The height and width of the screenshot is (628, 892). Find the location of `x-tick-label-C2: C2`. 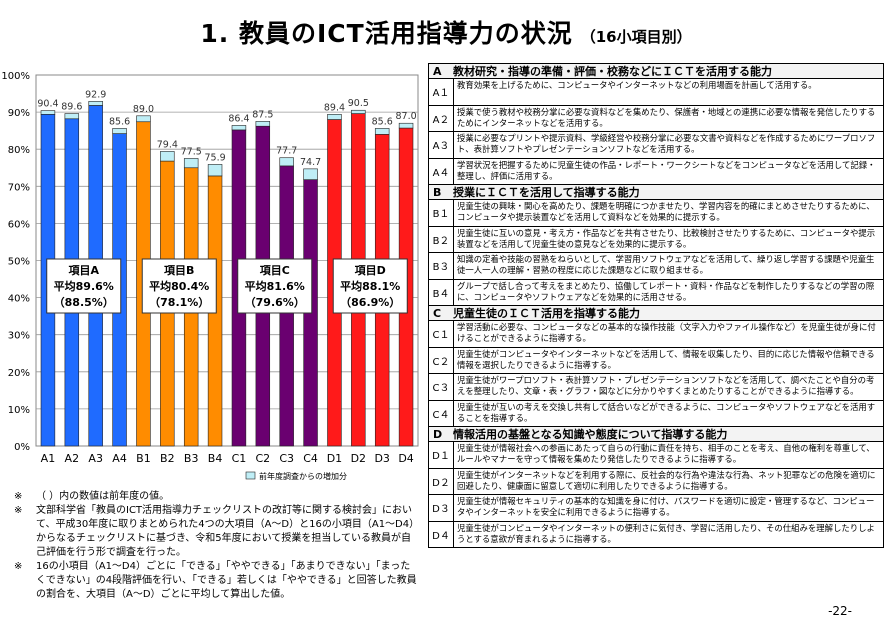

x-tick-label-C2: C2 is located at coordinates (262, 458).